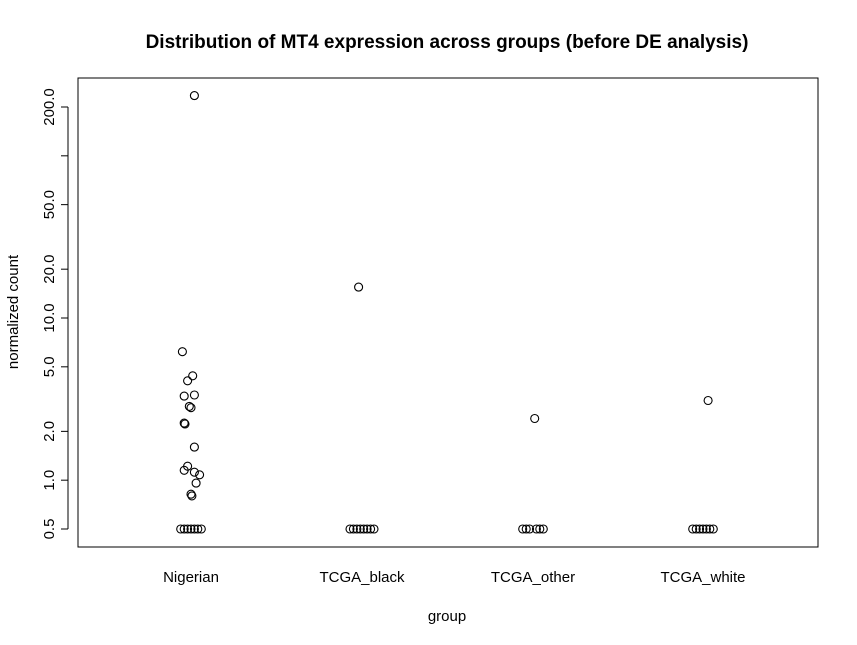  I want to click on x-axis-label: group, so click(447, 616).